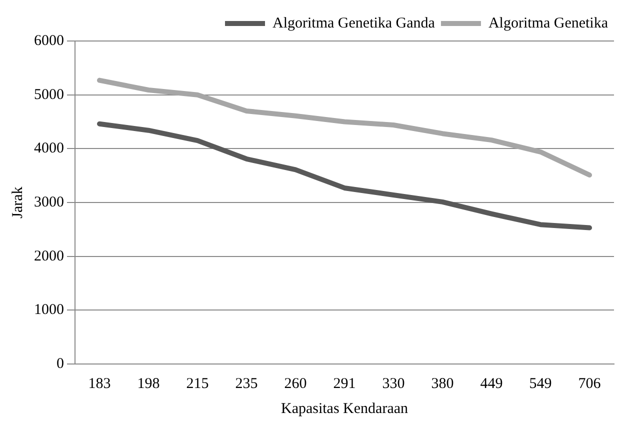 Image resolution: width=624 pixels, height=427 pixels. I want to click on x-tick-label: 549, so click(540, 384).